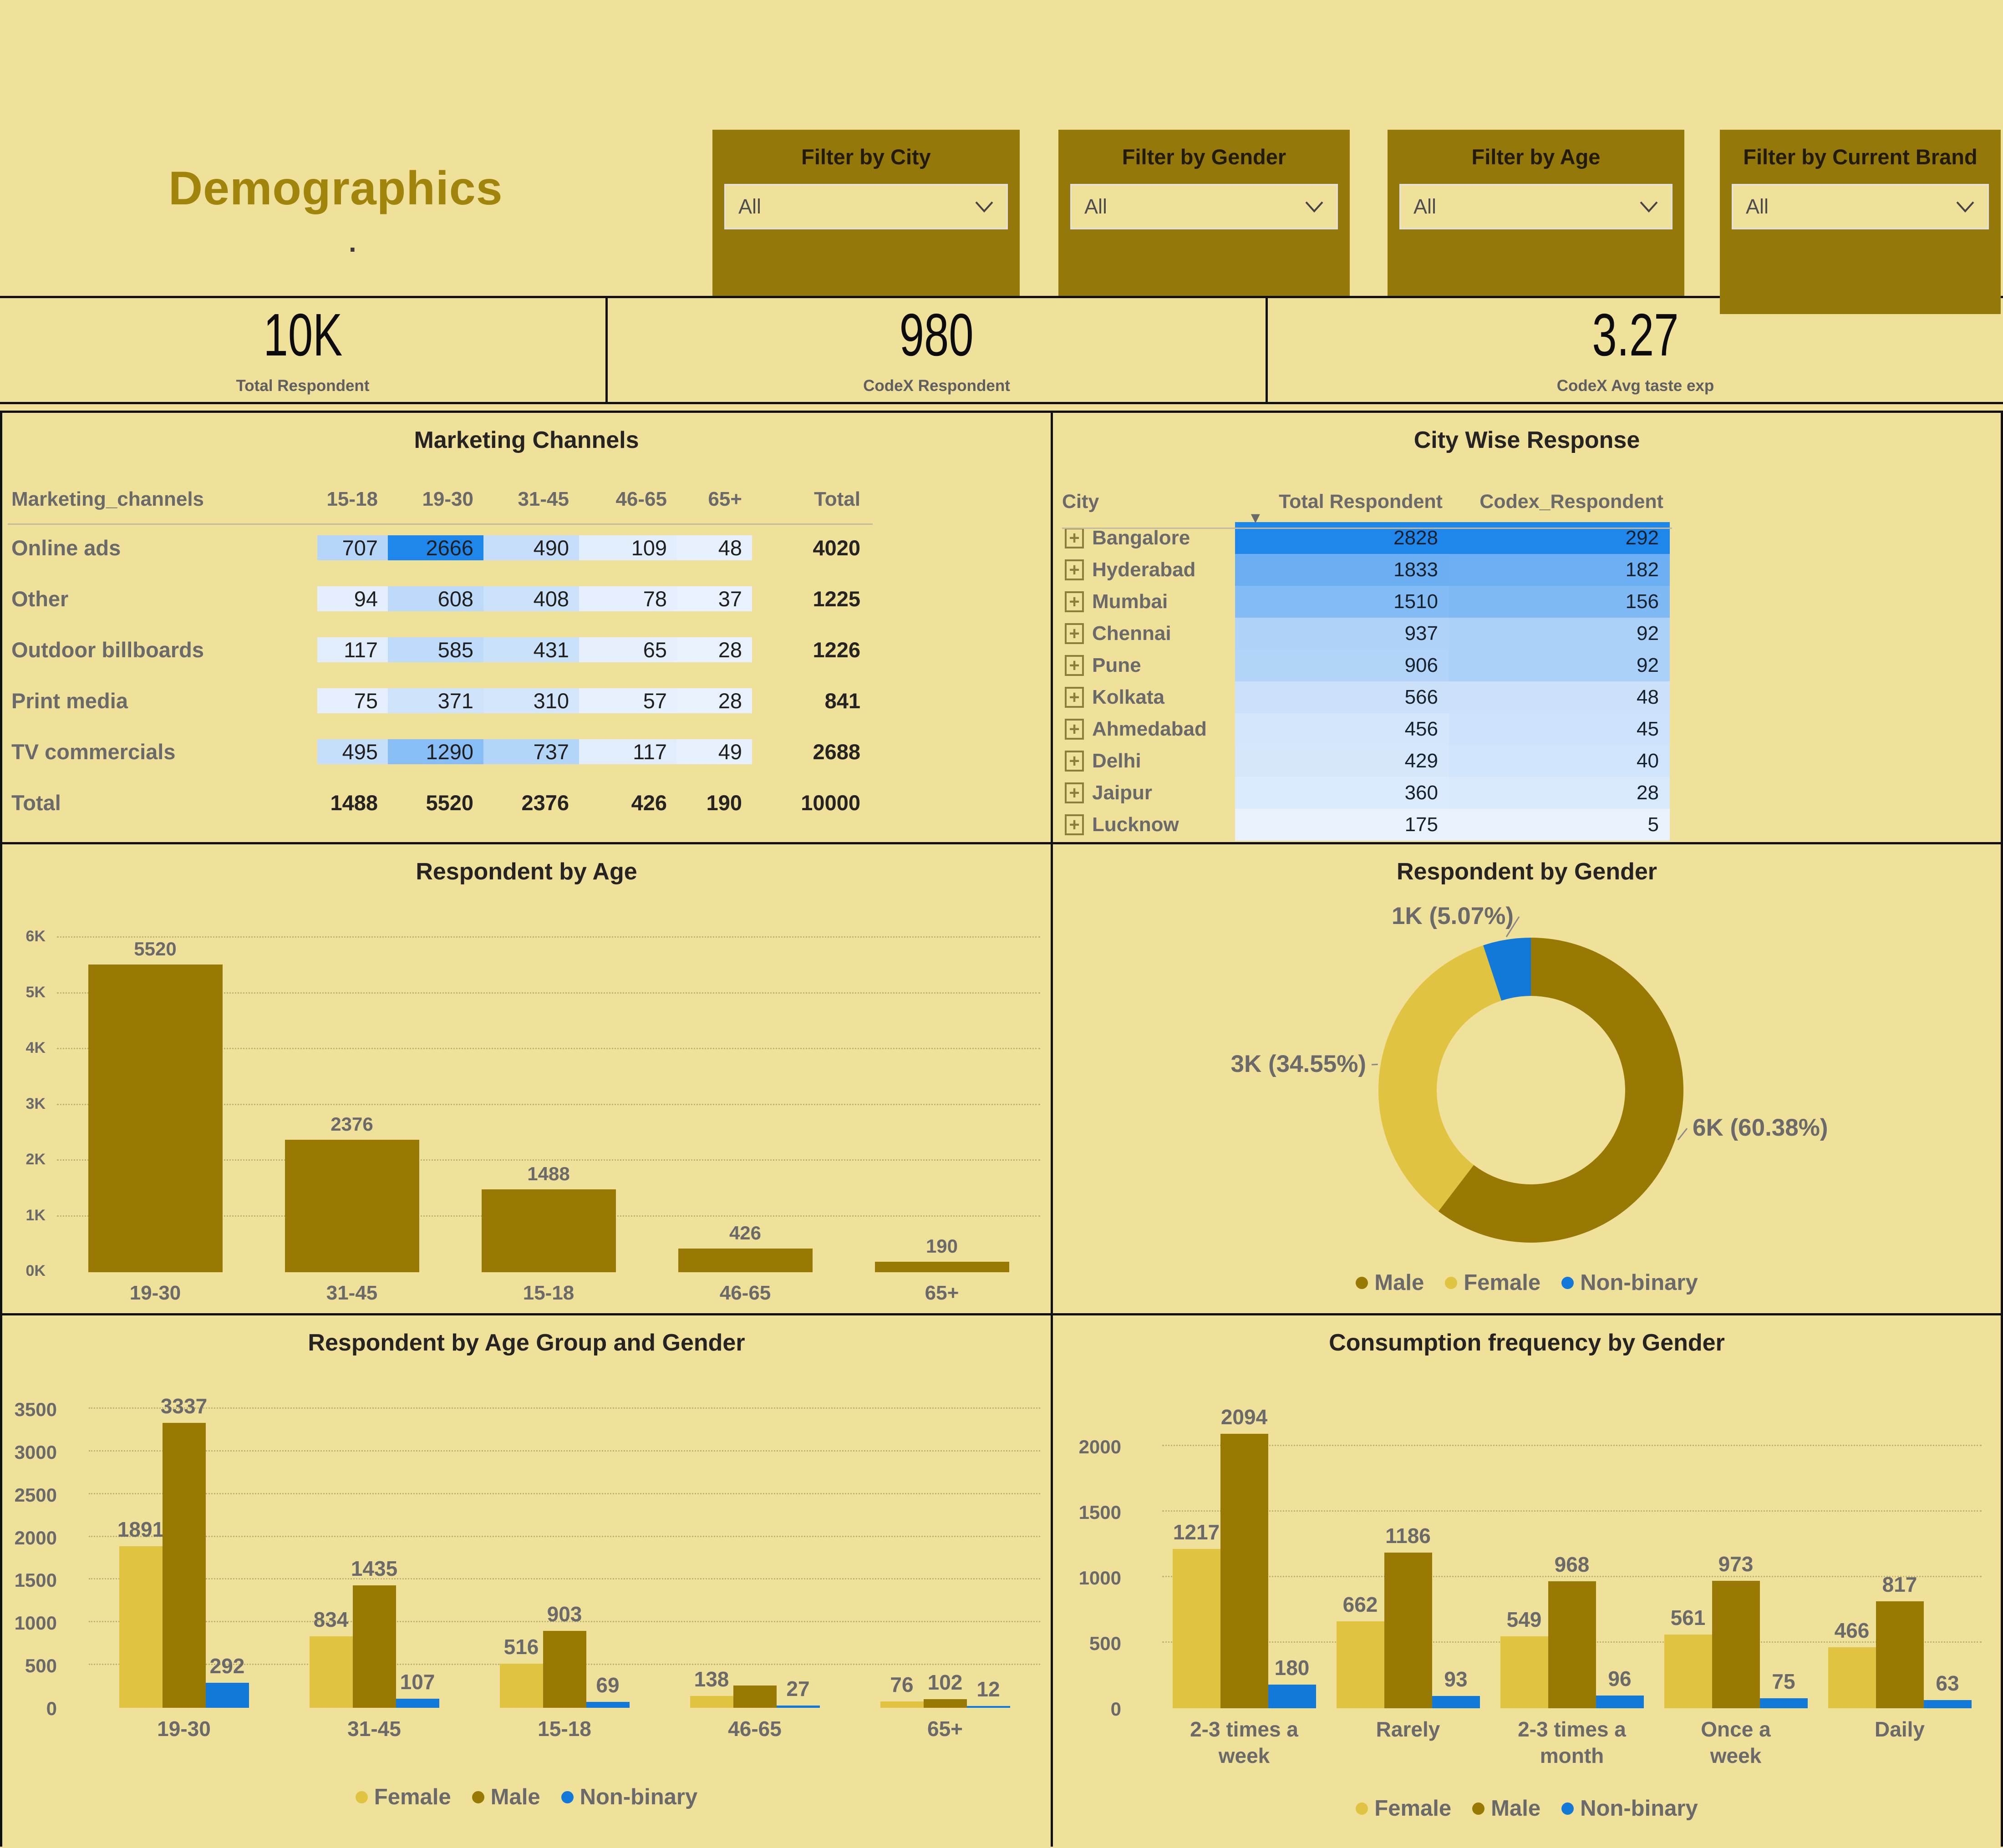 This screenshot has height=1848, width=2003. Describe the element at coordinates (531, 751) in the screenshot. I see `heat-cell: 737` at that location.